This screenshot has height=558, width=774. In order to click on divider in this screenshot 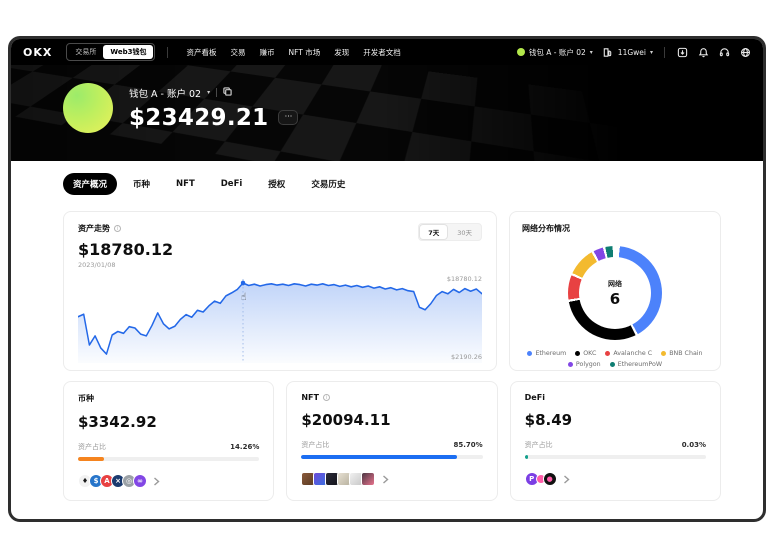, I will do `click(217, 92)`.